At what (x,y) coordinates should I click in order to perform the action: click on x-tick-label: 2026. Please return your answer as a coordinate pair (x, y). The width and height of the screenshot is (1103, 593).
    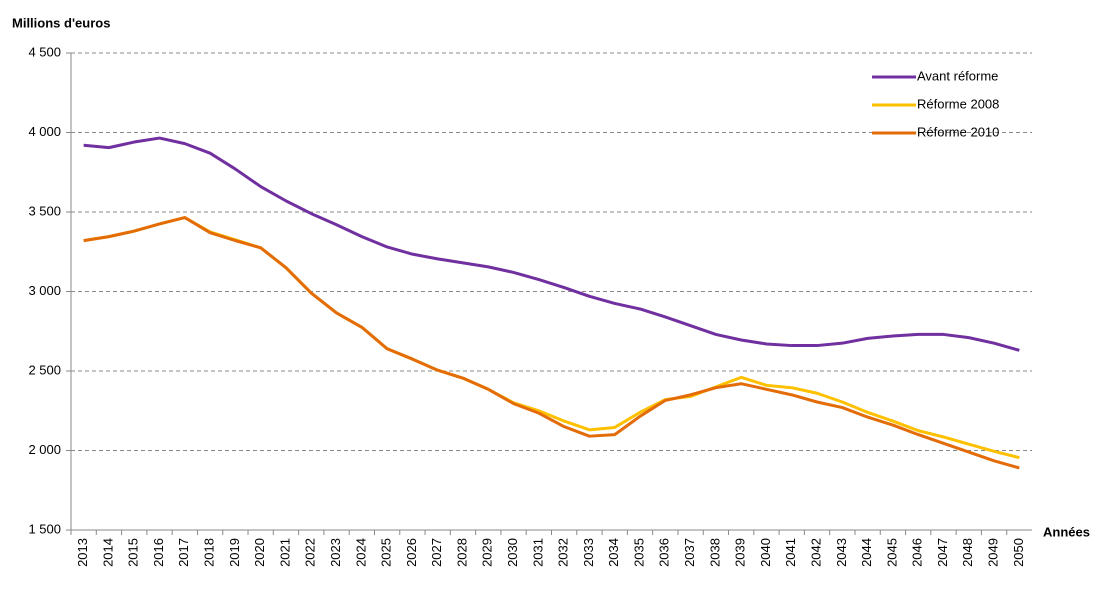
    Looking at the image, I should click on (411, 552).